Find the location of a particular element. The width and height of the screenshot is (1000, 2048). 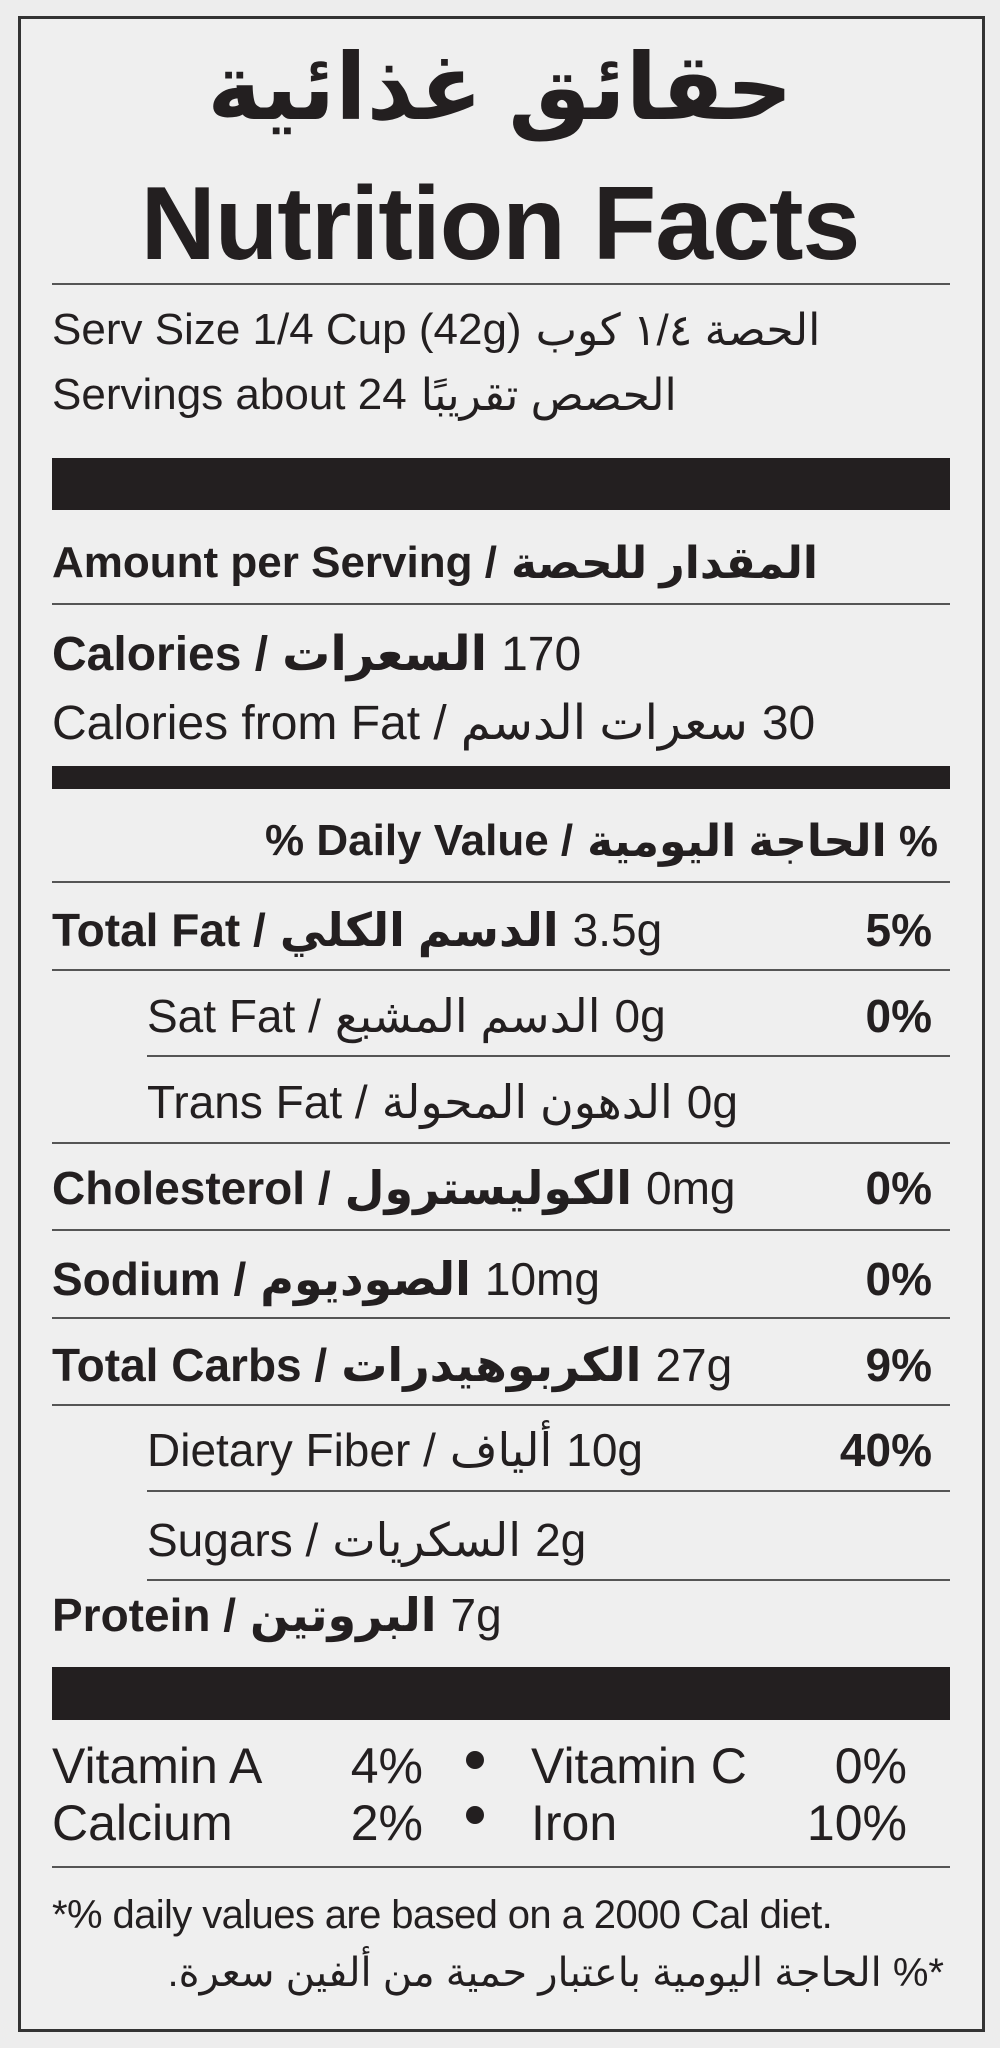

nutrient-name-ar: الكوليسترول is located at coordinates (488, 1188).